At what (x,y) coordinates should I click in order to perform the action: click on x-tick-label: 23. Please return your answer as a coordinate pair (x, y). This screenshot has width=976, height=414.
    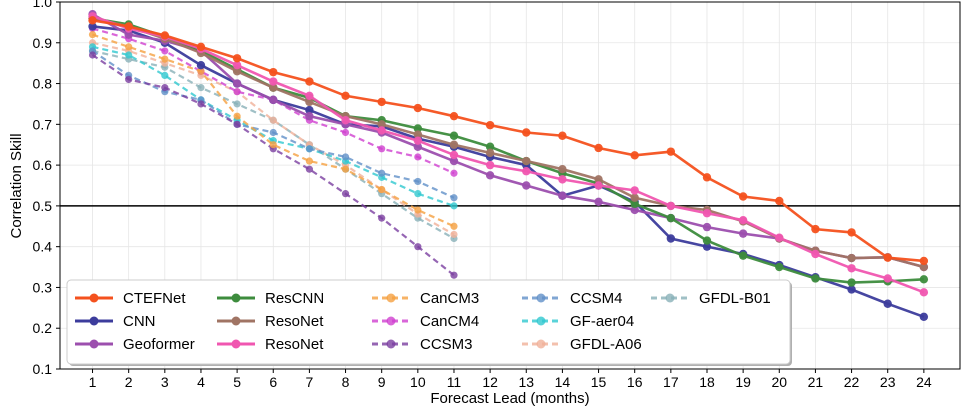
    Looking at the image, I should click on (888, 382).